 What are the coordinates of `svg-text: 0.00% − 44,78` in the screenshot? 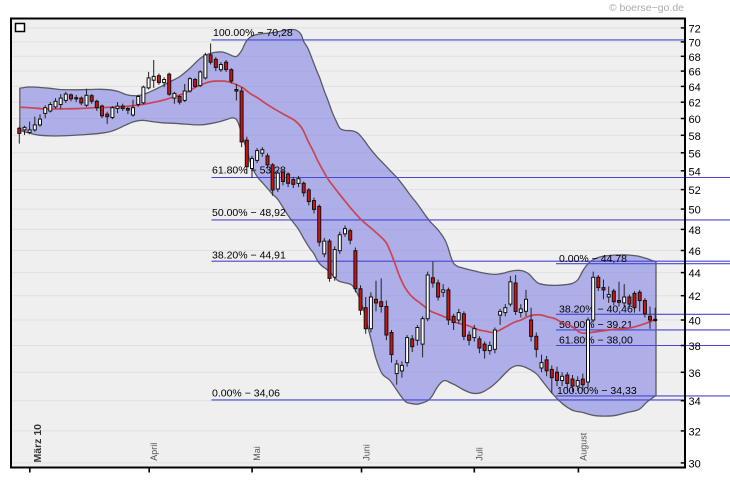 It's located at (593, 259).